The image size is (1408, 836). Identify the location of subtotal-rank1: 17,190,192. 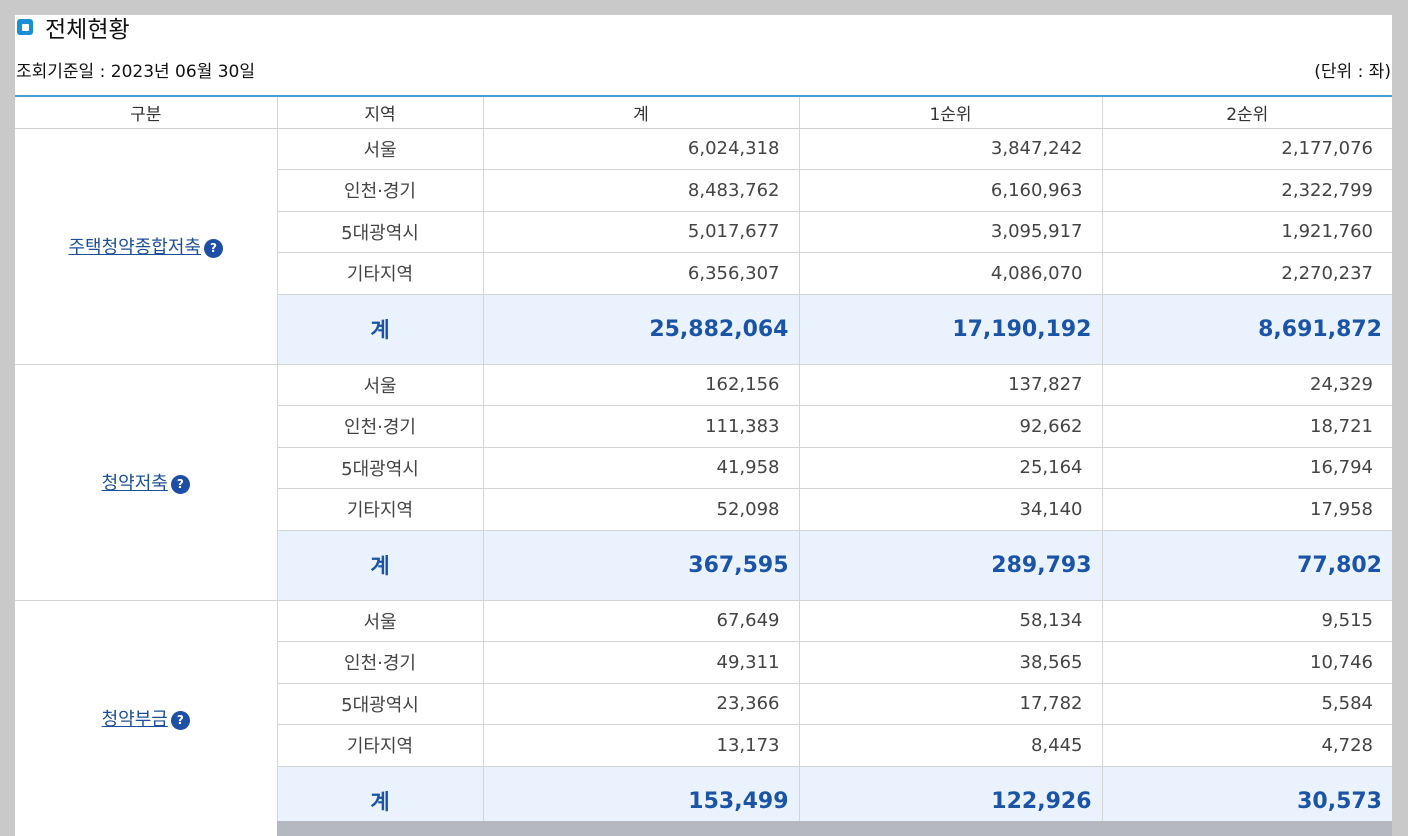
(950, 329).